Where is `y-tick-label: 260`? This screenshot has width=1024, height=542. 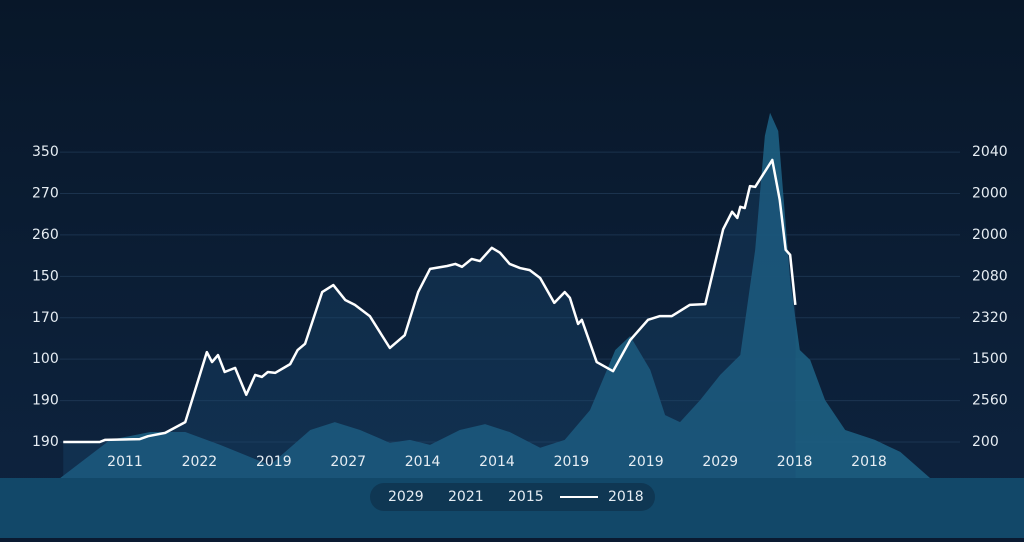
y-tick-label: 260 is located at coordinates (45, 235).